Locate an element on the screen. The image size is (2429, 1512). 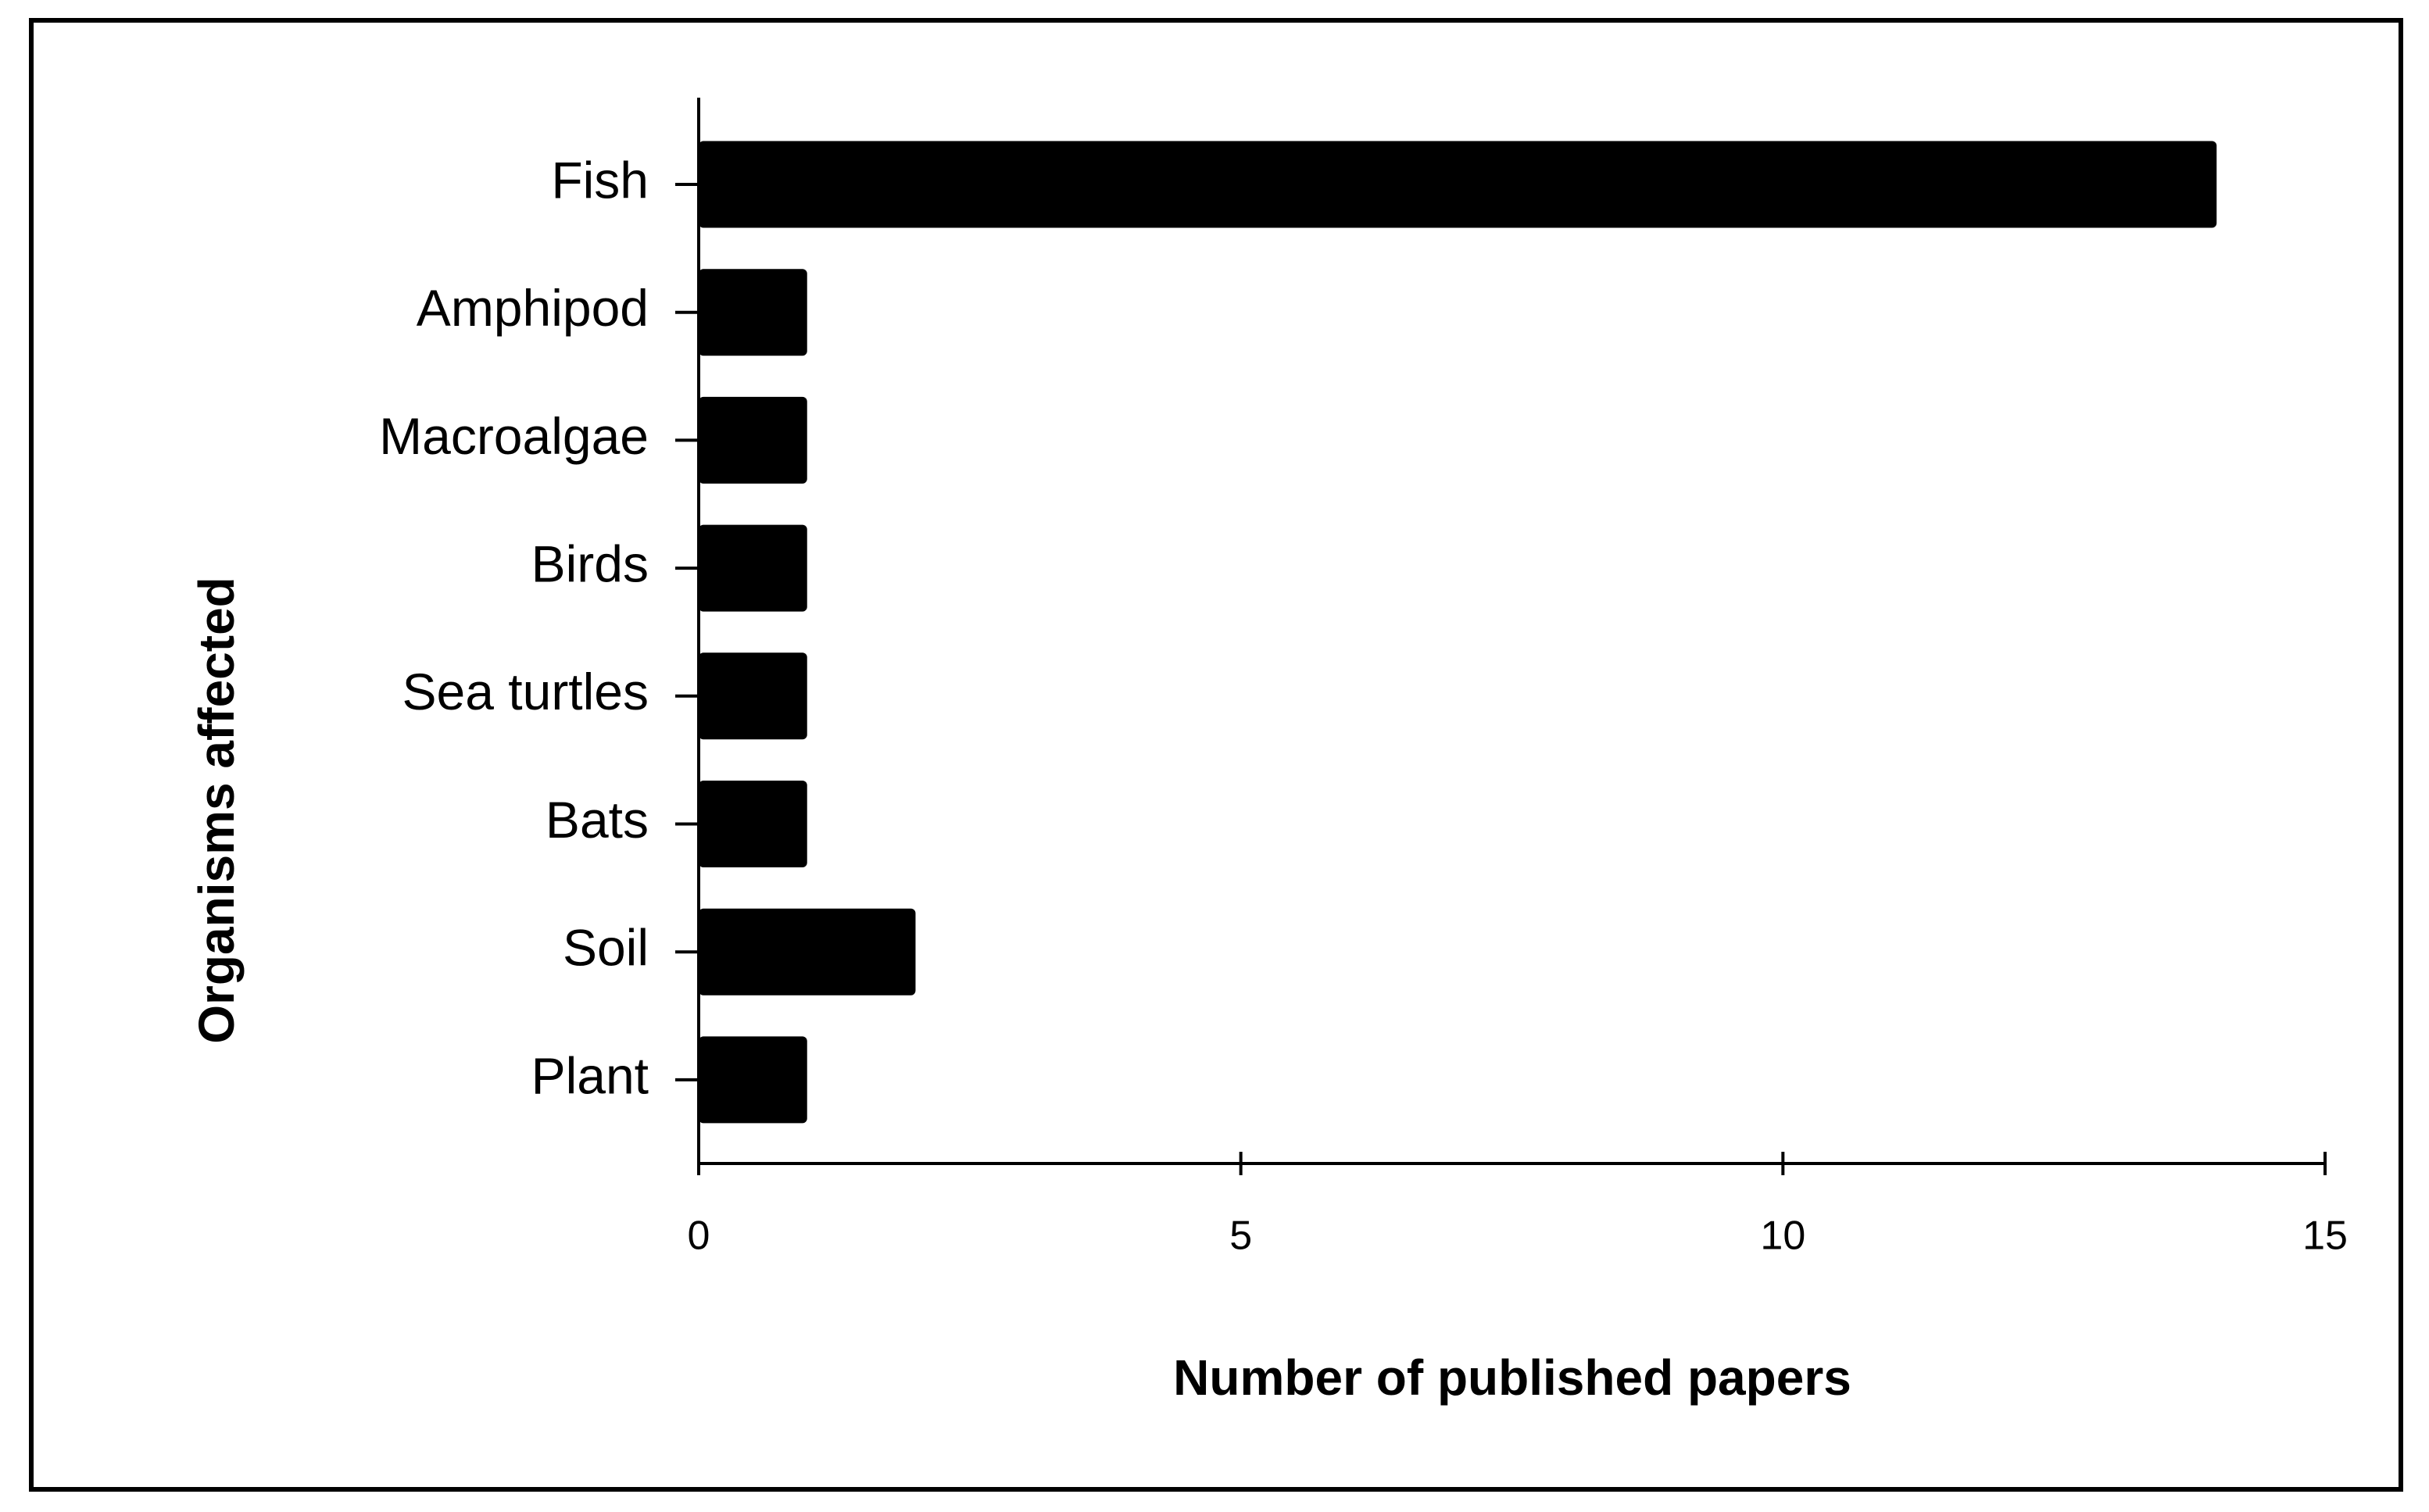
y-tick-label: Sea turtles is located at coordinates (525, 691).